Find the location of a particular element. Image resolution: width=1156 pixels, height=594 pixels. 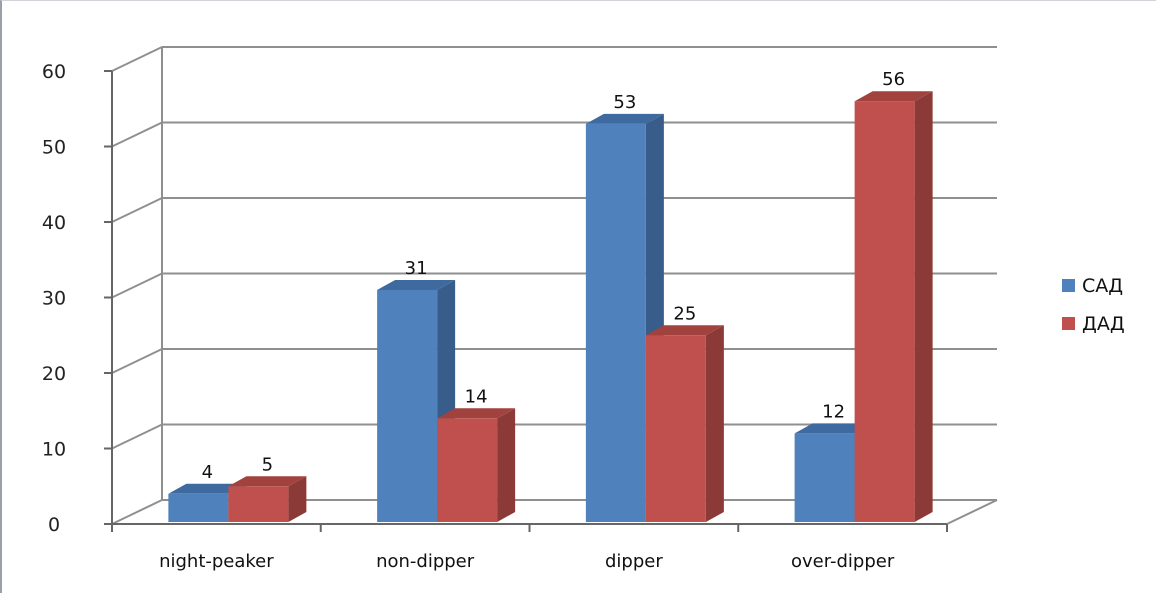

data-label: 5 is located at coordinates (267, 464).